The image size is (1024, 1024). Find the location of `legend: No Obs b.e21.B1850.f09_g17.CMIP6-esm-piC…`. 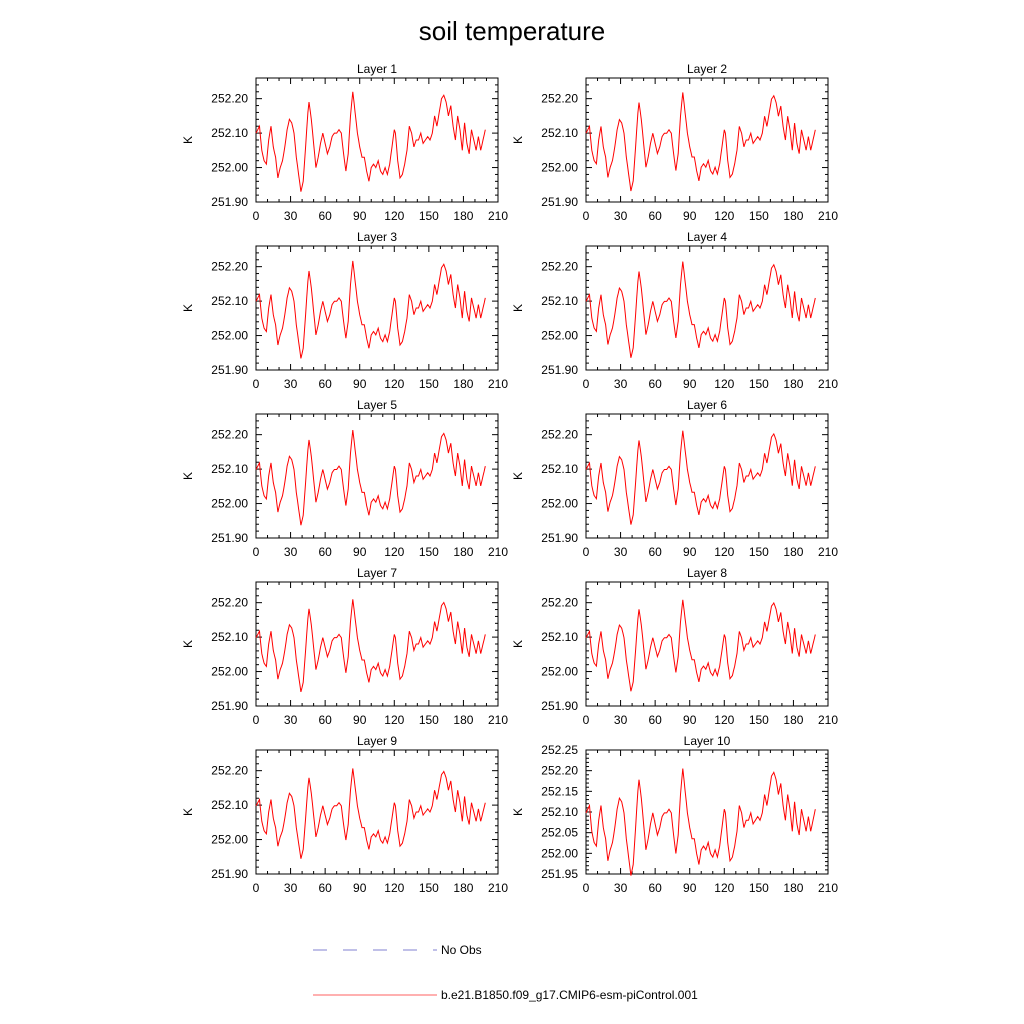

legend: No Obs b.e21.B1850.f09_g17.CMIP6-esm-piC… is located at coordinates (505, 972).